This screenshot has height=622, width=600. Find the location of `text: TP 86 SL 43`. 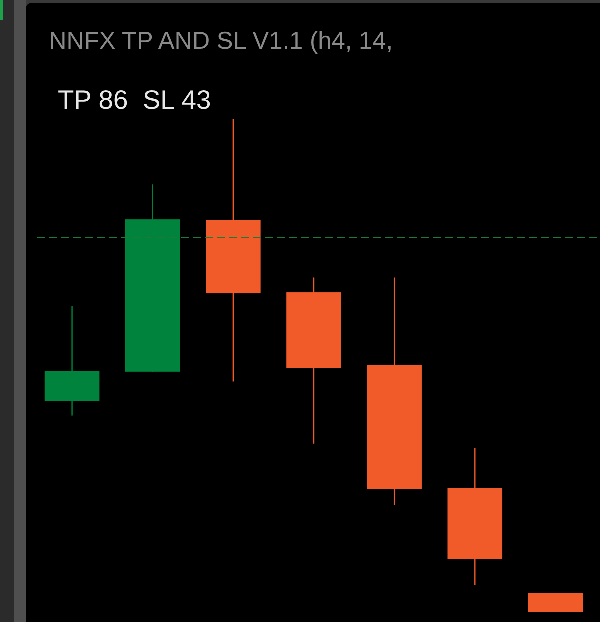

text: TP 86 SL 43 is located at coordinates (135, 100).